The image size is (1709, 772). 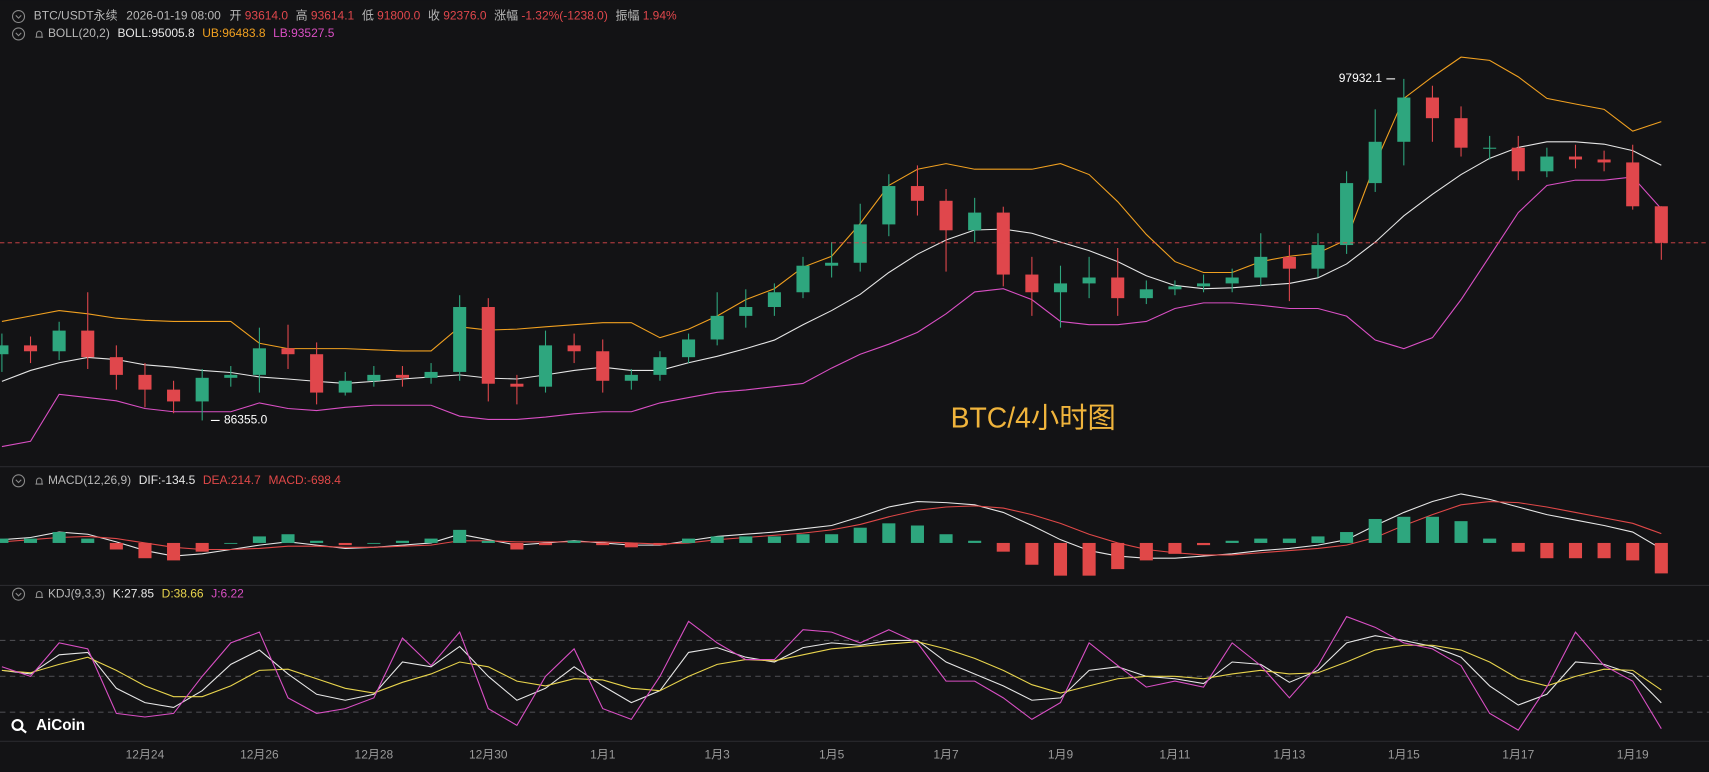 What do you see at coordinates (167, 480) in the screenshot?
I see `legend-entry: DIF:-134.5` at bounding box center [167, 480].